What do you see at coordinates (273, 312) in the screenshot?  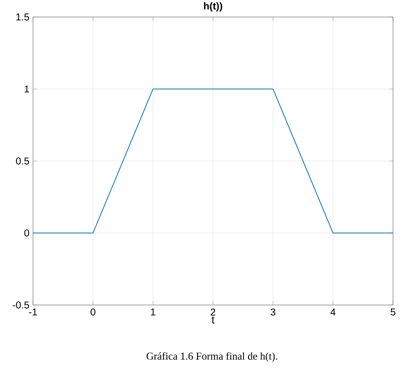 I see `x-tick-label: 3` at bounding box center [273, 312].